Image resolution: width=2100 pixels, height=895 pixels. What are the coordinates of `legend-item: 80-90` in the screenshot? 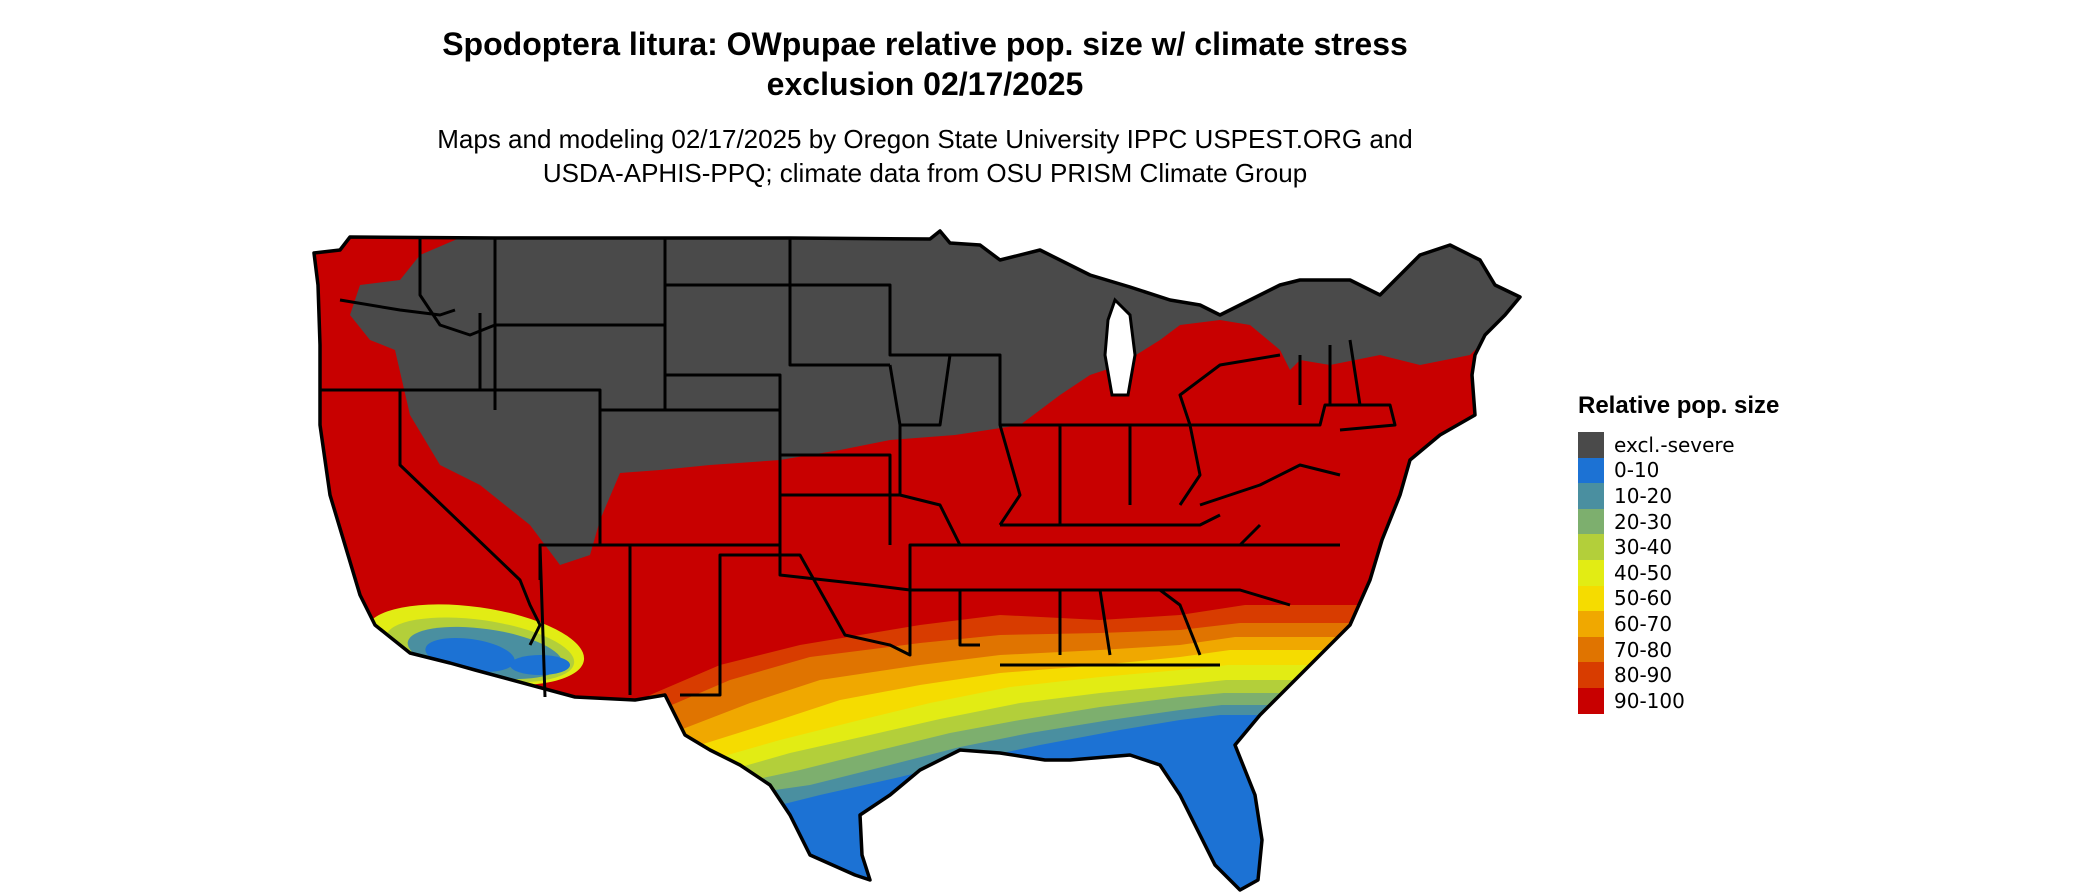 It's located at (1678, 675).